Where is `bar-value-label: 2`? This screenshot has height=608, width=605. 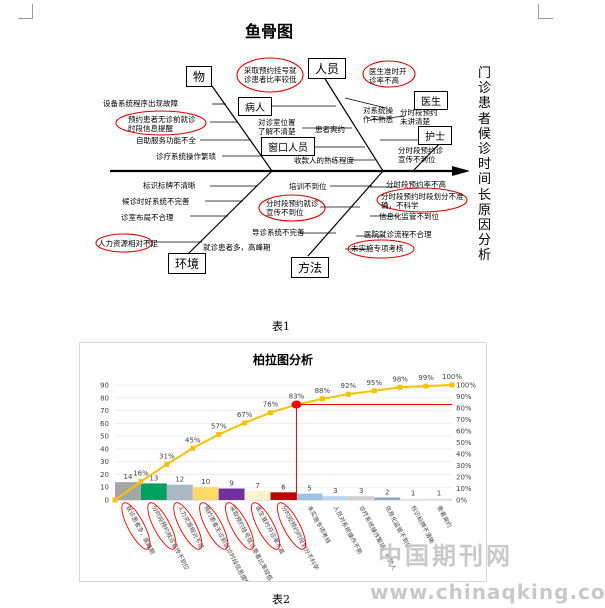 bar-value-label: 2 is located at coordinates (387, 492).